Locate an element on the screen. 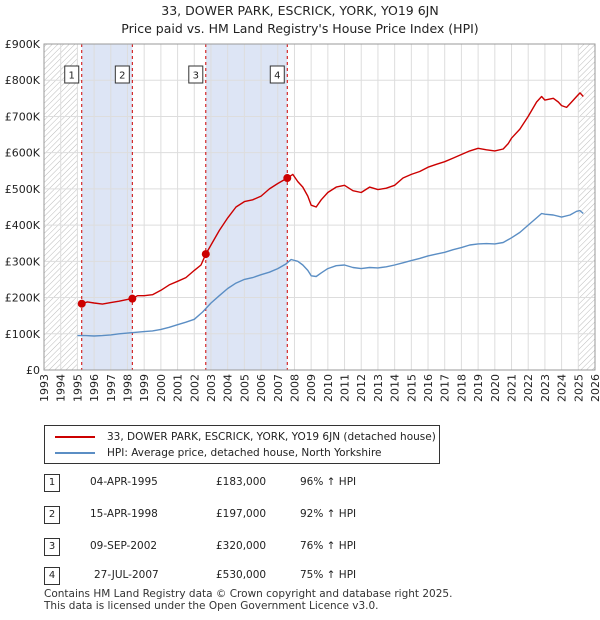 Image resolution: width=600 pixels, height=620 pixels. y-tick-label: £800K is located at coordinates (23, 80).